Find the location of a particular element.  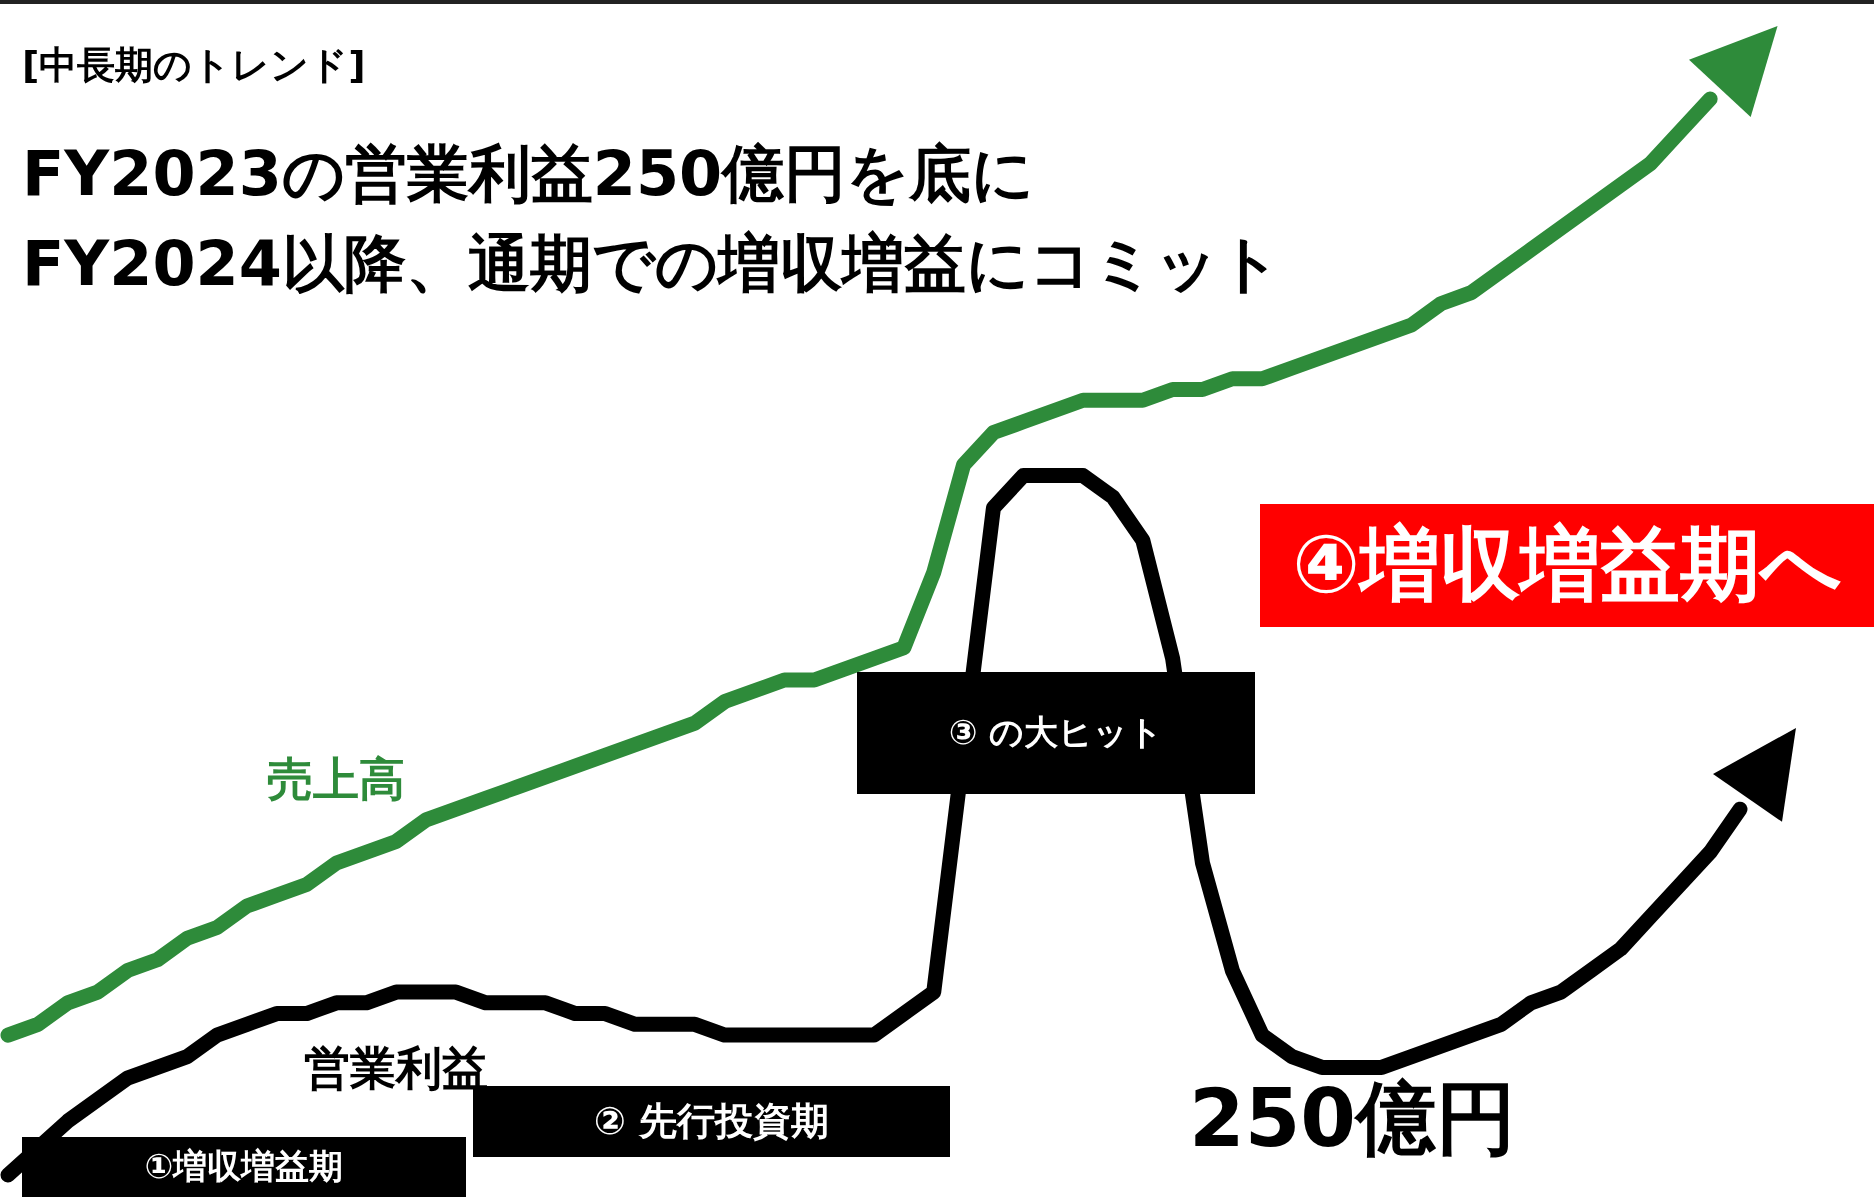

annotation: 250億円 is located at coordinates (1352, 1119).